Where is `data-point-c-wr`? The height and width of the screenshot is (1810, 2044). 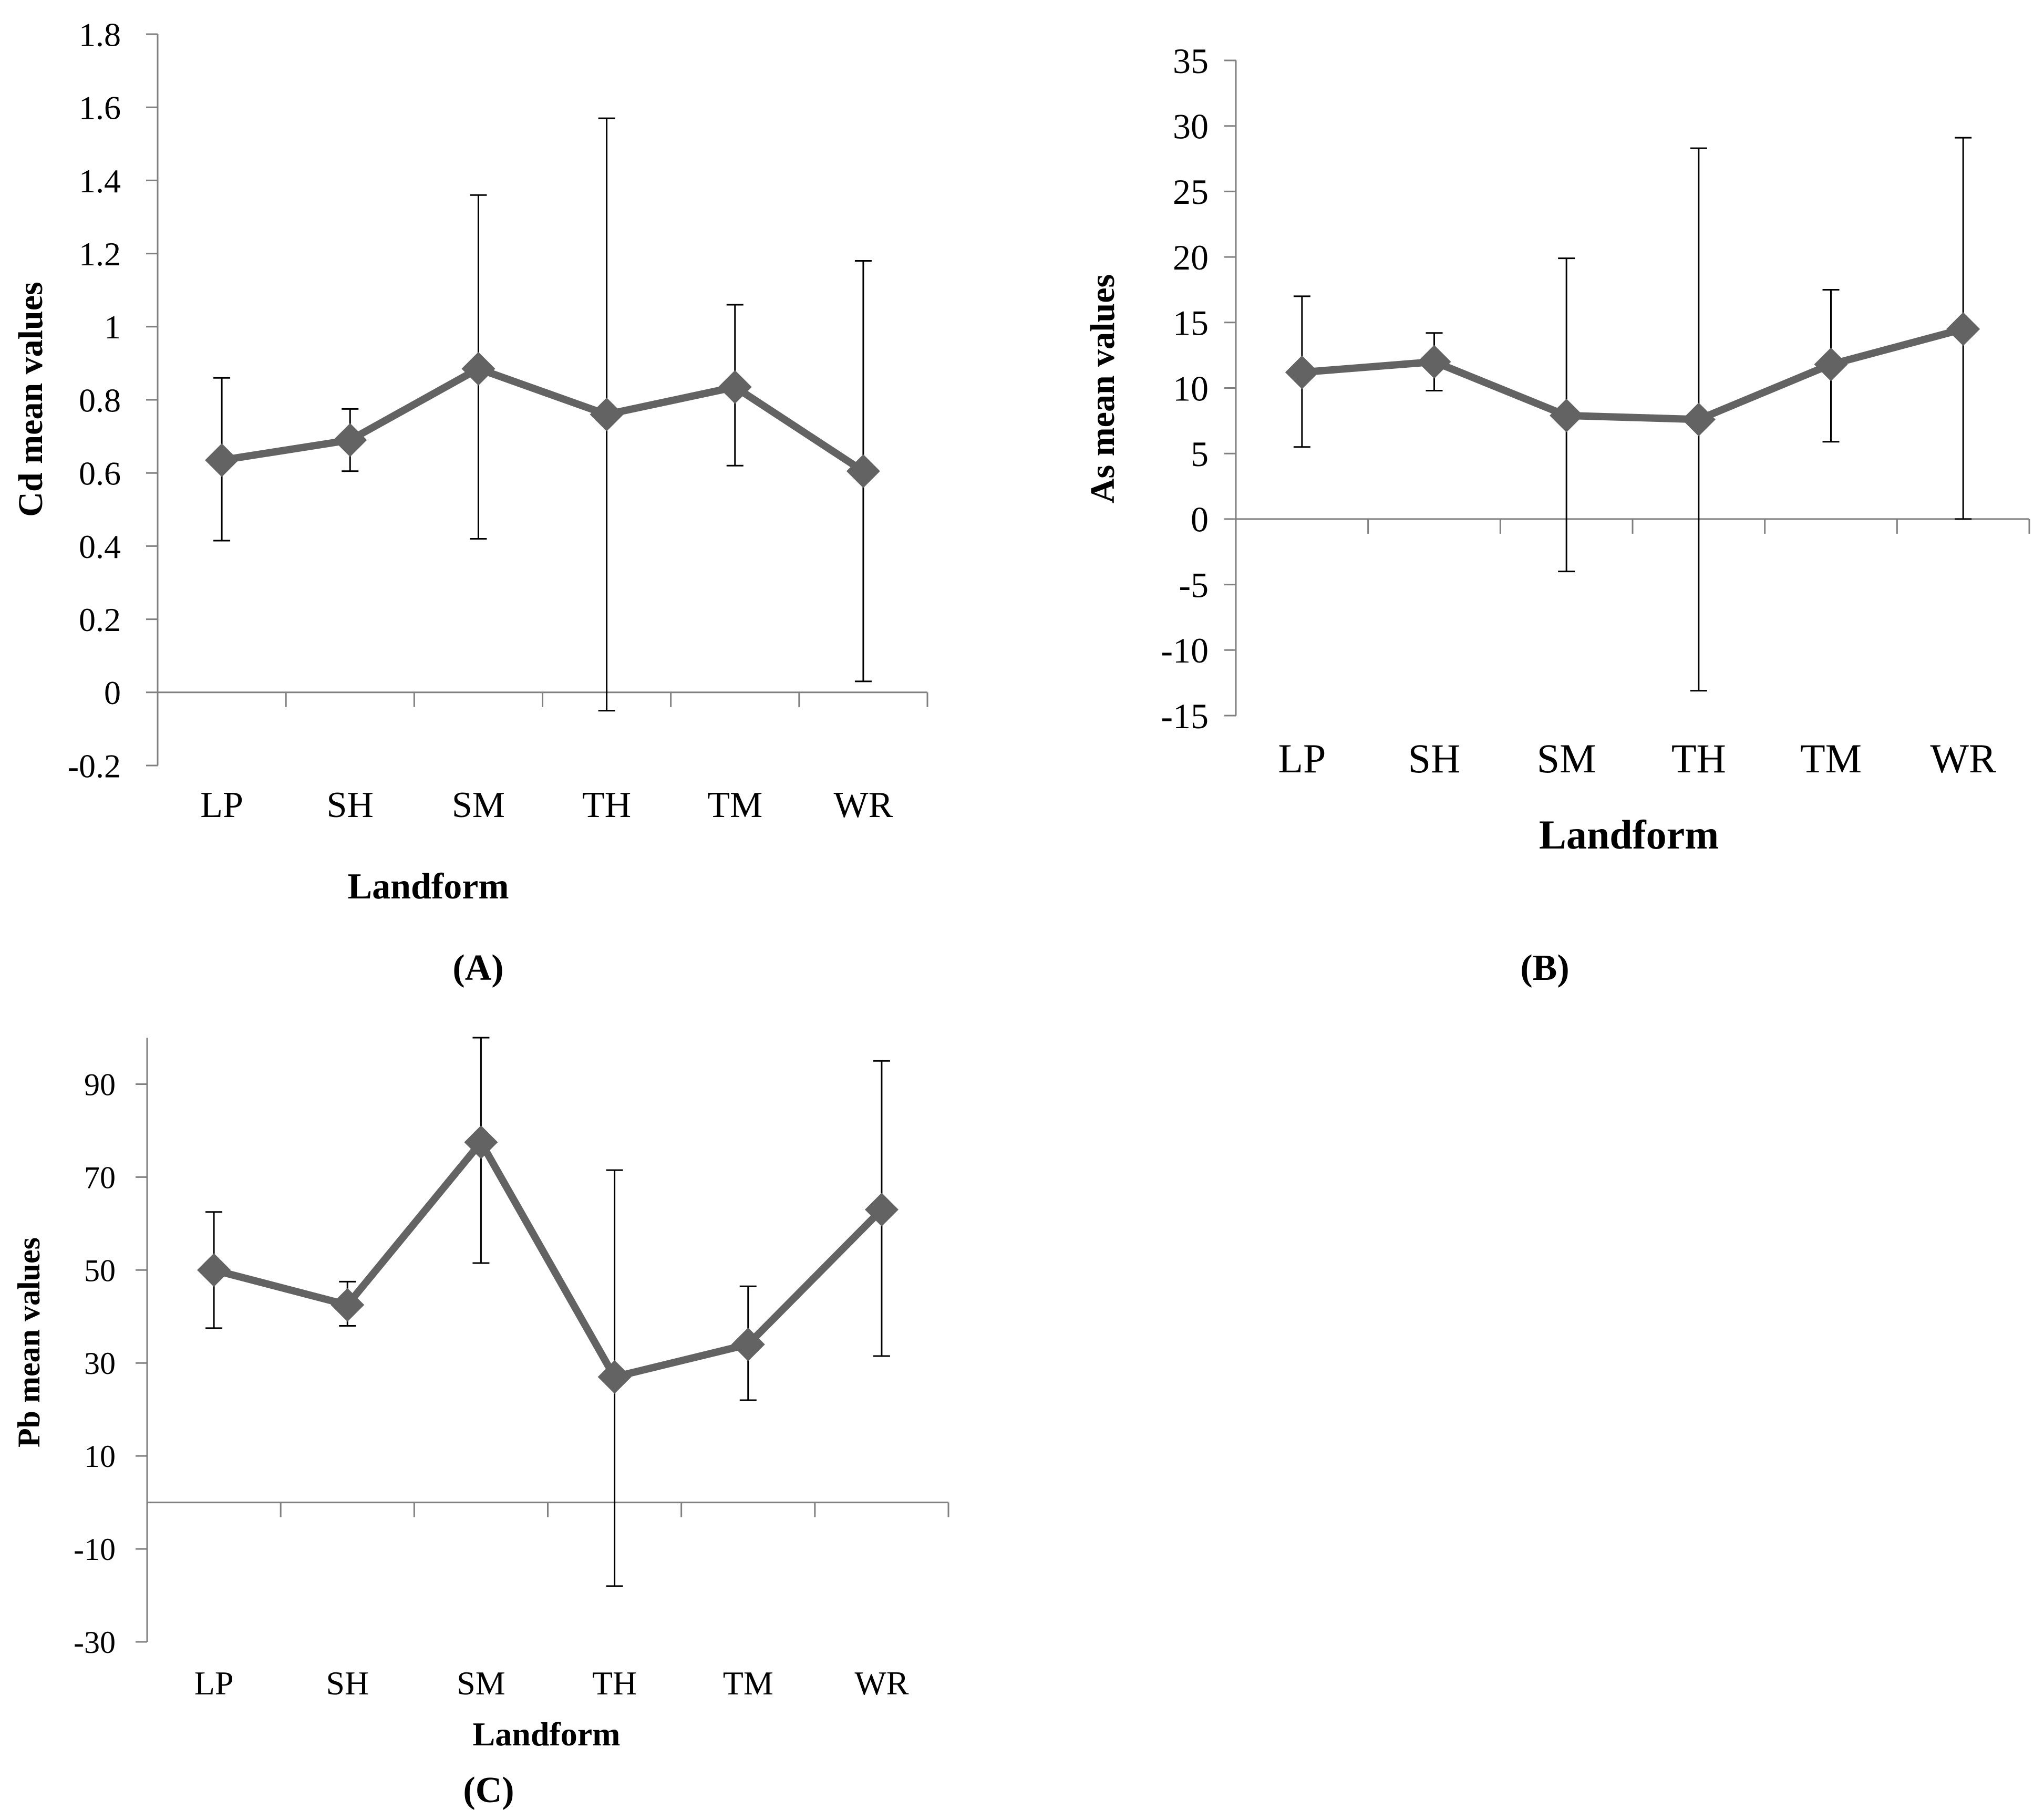 data-point-c-wr is located at coordinates (881, 1210).